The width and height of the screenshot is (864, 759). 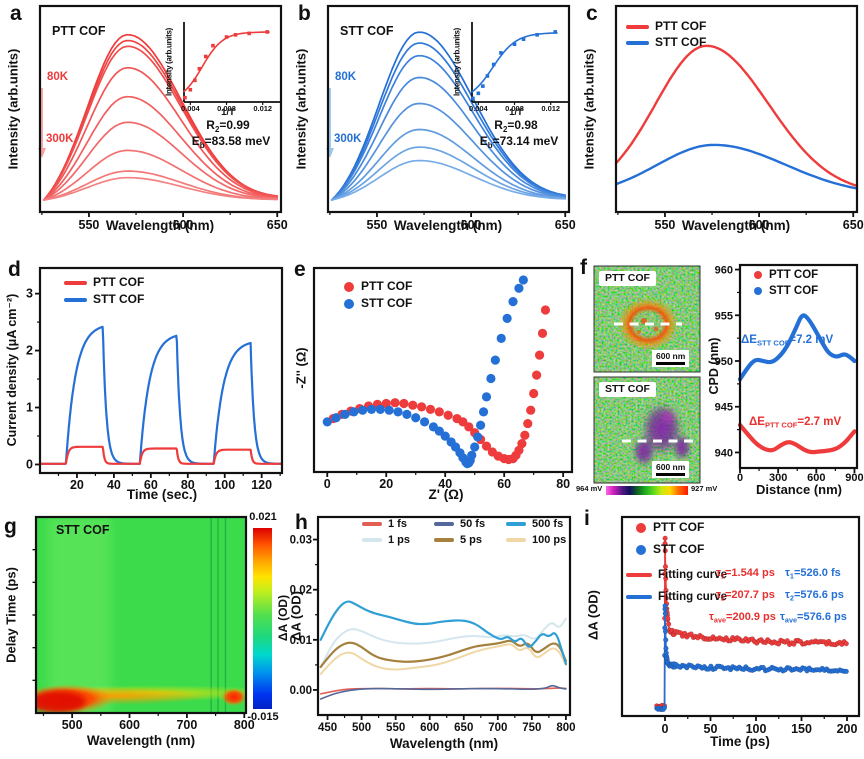 What do you see at coordinates (593, 615) in the screenshot?
I see `y-axis-label: ΔA (OD)` at bounding box center [593, 615].